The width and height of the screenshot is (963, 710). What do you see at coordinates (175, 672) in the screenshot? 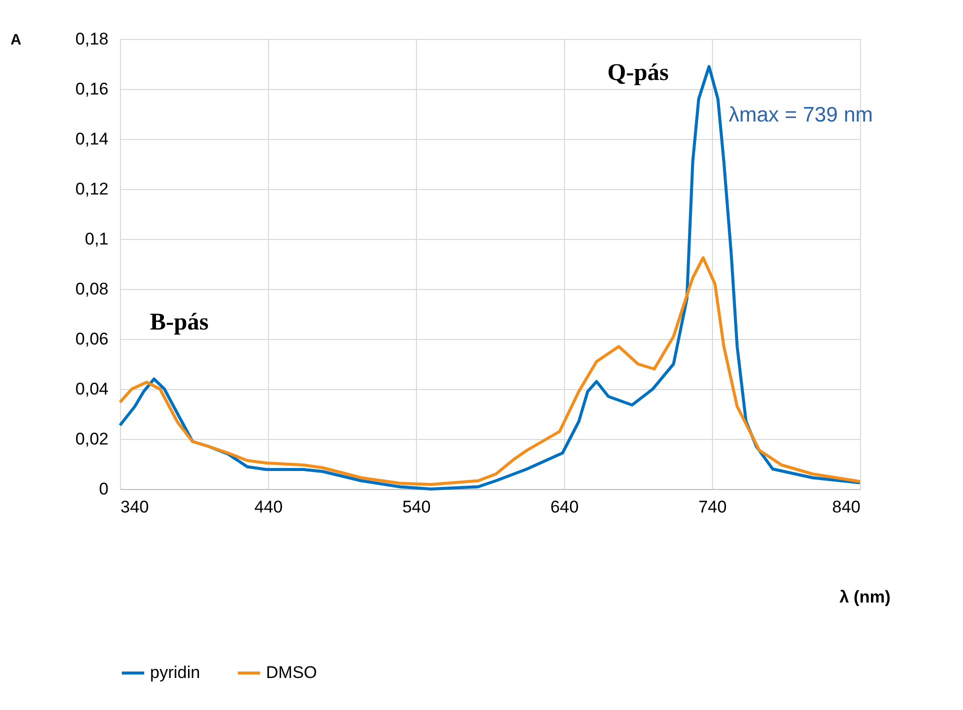
I see `legend-label: pyridin` at bounding box center [175, 672].